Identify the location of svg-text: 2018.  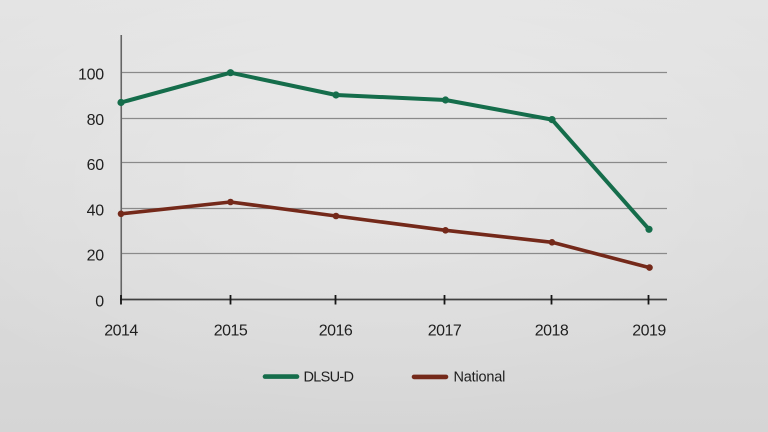
(552, 331).